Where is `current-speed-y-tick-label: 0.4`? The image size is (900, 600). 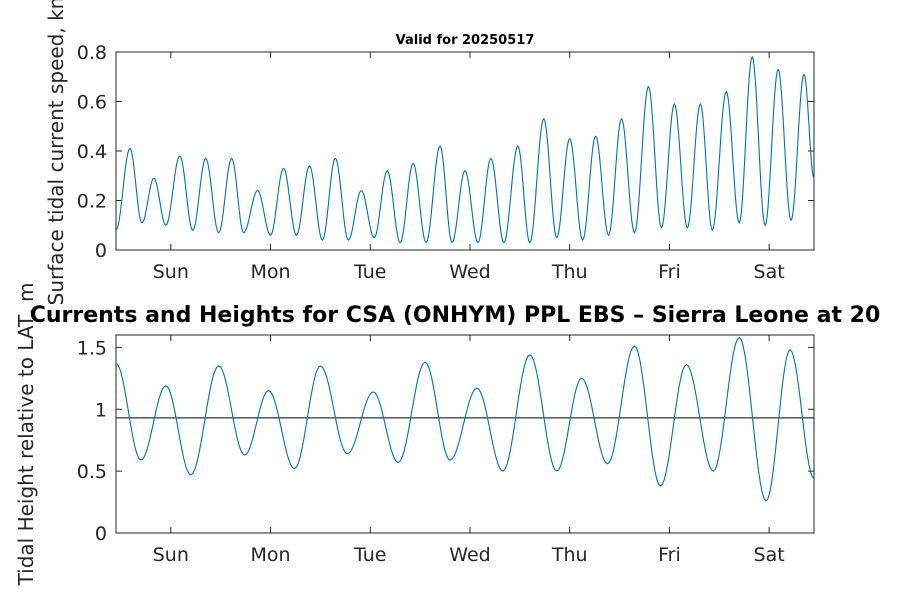
current-speed-y-tick-label: 0.4 is located at coordinates (92, 152).